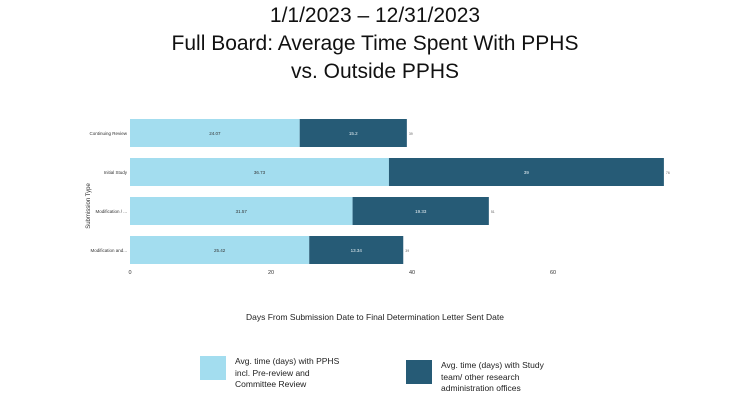  What do you see at coordinates (271, 273) in the screenshot?
I see `x-tick-label: 20` at bounding box center [271, 273].